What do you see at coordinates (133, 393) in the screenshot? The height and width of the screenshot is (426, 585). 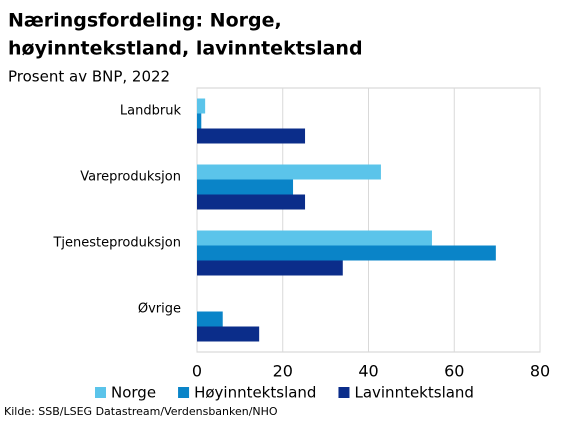 I see `legend-label: Norge` at bounding box center [133, 393].